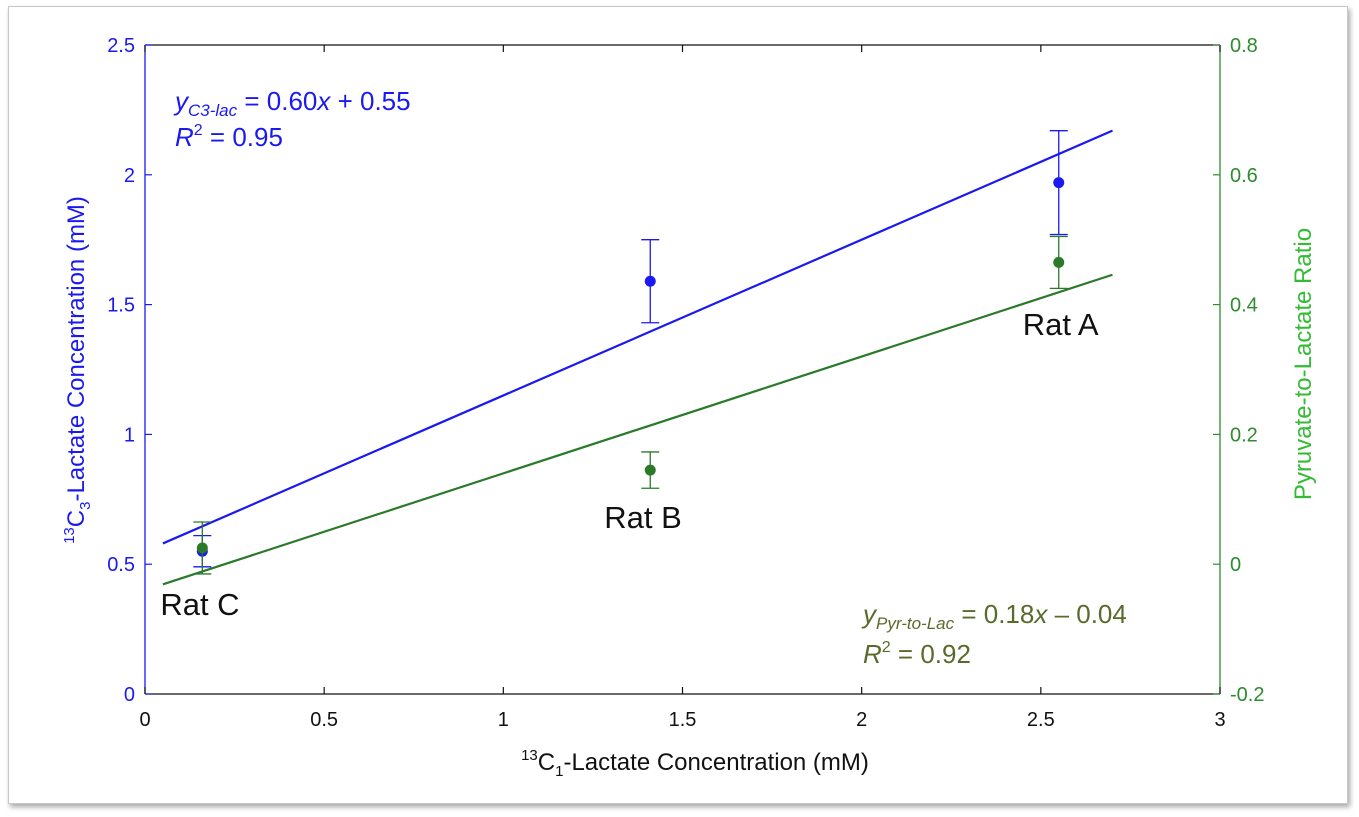 Image resolution: width=1359 pixels, height=817 pixels. Describe the element at coordinates (1061, 324) in the screenshot. I see `annotation-rat-a: Rat A` at that location.